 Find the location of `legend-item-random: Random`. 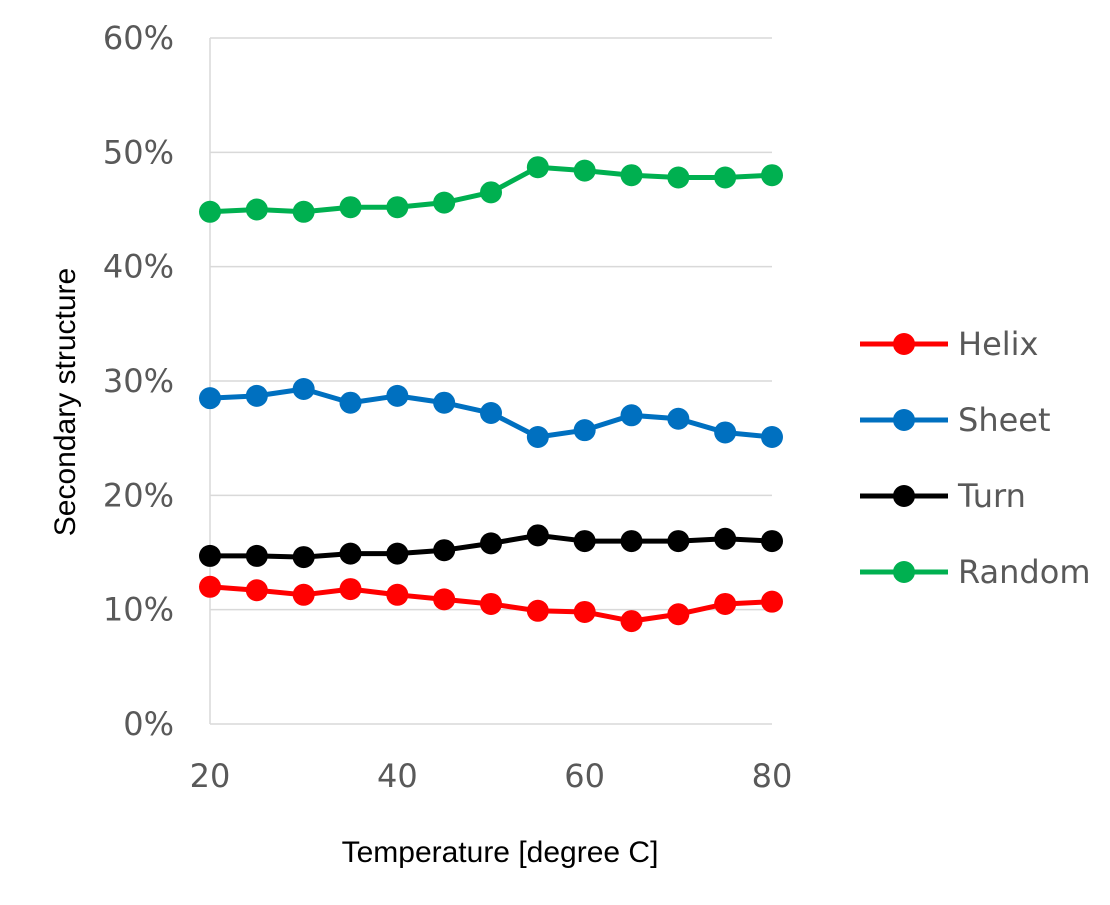

legend-item-random: Random is located at coordinates (975, 572).